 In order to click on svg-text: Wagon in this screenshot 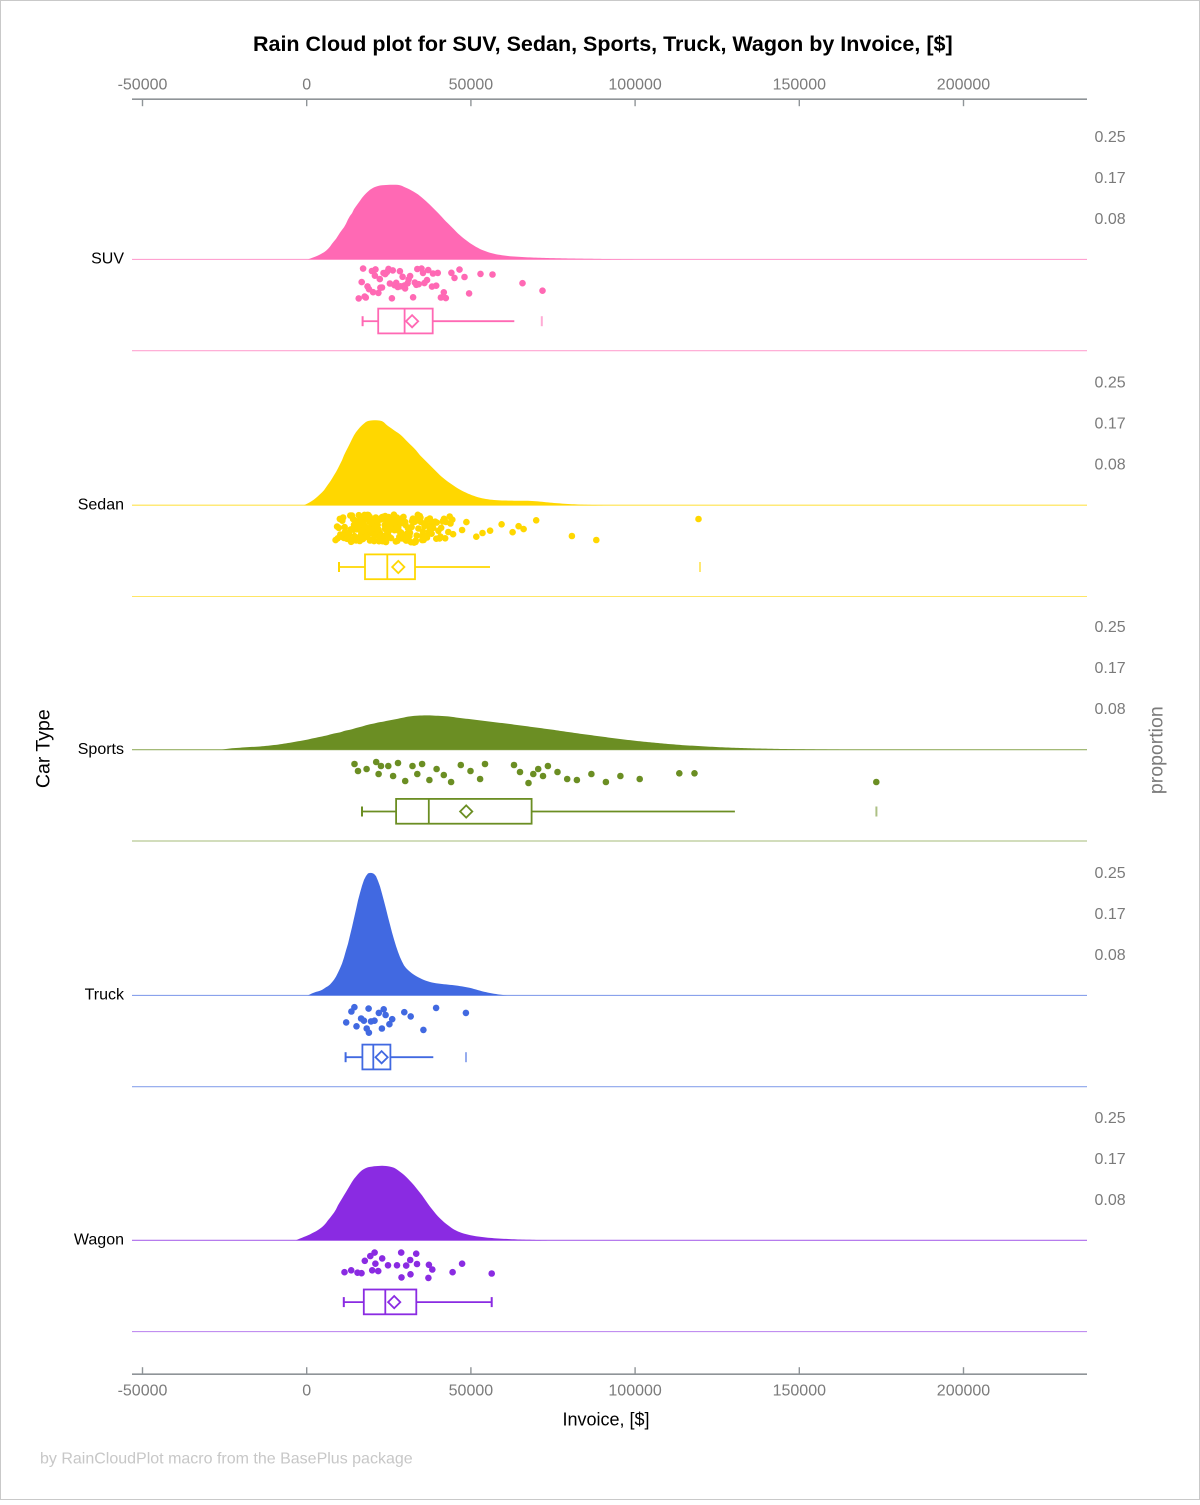, I will do `click(99, 1240)`.